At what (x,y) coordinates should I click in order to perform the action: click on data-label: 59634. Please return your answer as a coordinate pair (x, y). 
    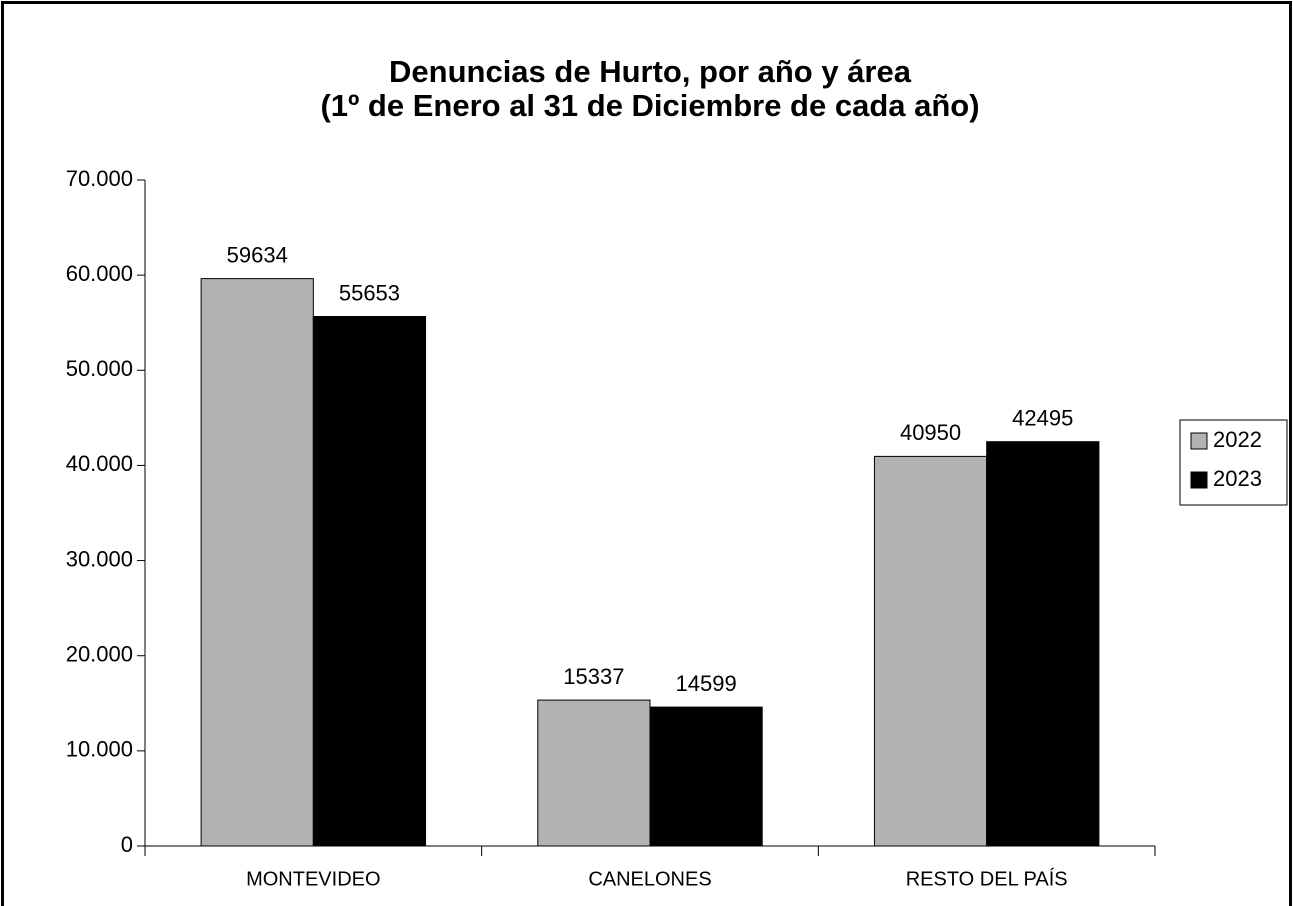
    Looking at the image, I should click on (257, 254).